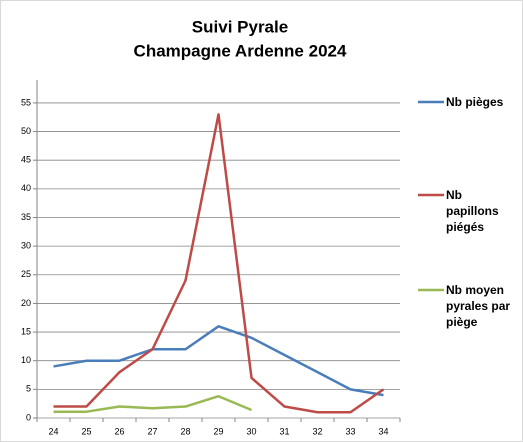 This screenshot has width=523, height=442. Describe the element at coordinates (350, 431) in the screenshot. I see `x-tick-label: 33` at that location.